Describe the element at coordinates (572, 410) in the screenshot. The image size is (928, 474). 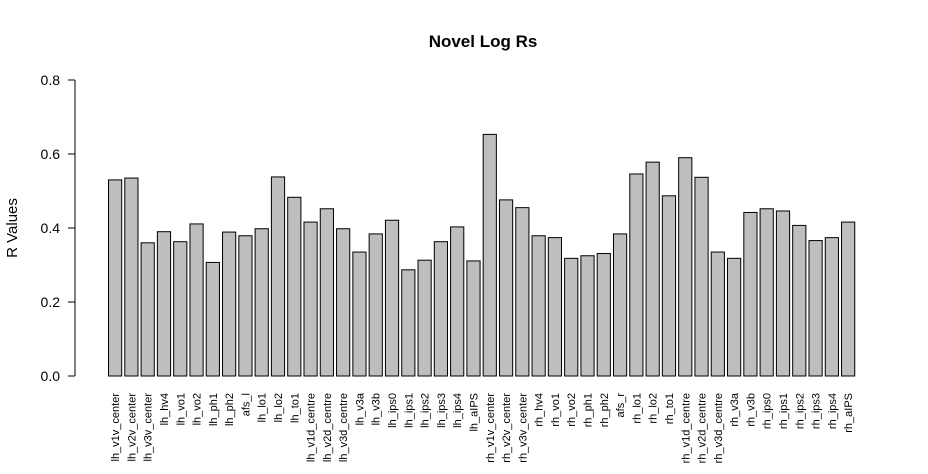
I see `x-tick-label: rh_vo2` at that location.